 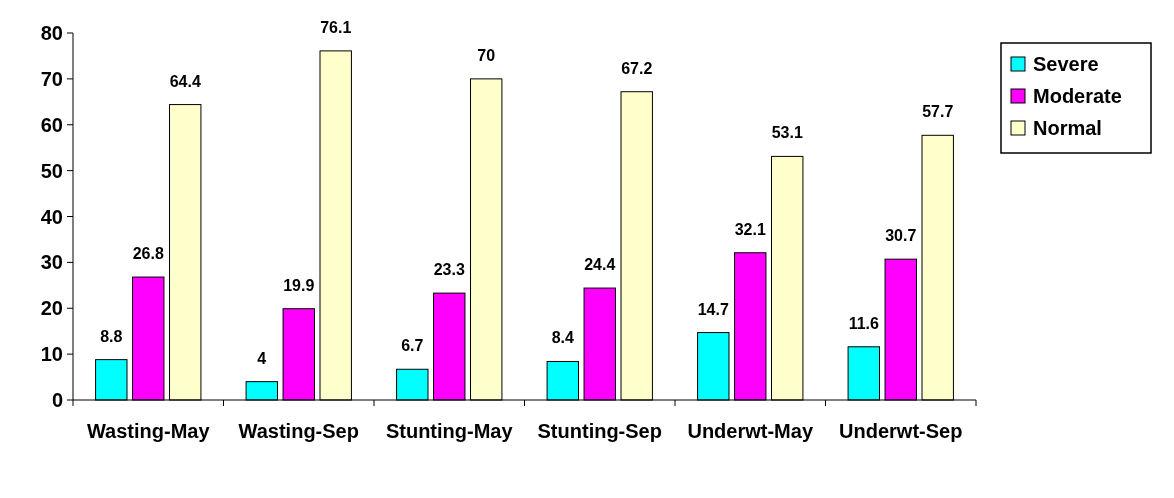 What do you see at coordinates (336, 27) in the screenshot?
I see `data-label: 76.1` at bounding box center [336, 27].